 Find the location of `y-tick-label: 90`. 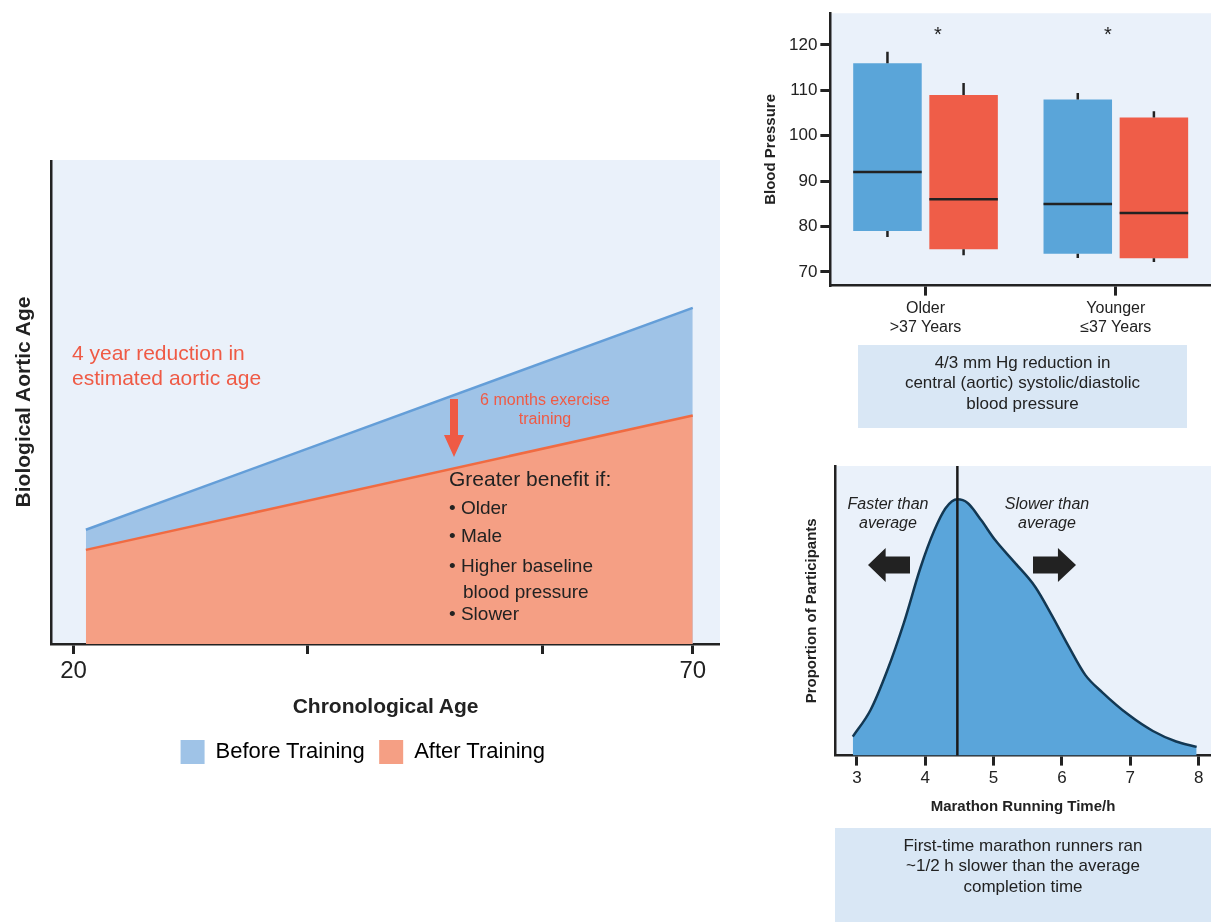

y-tick-label: 90 is located at coordinates (808, 180).